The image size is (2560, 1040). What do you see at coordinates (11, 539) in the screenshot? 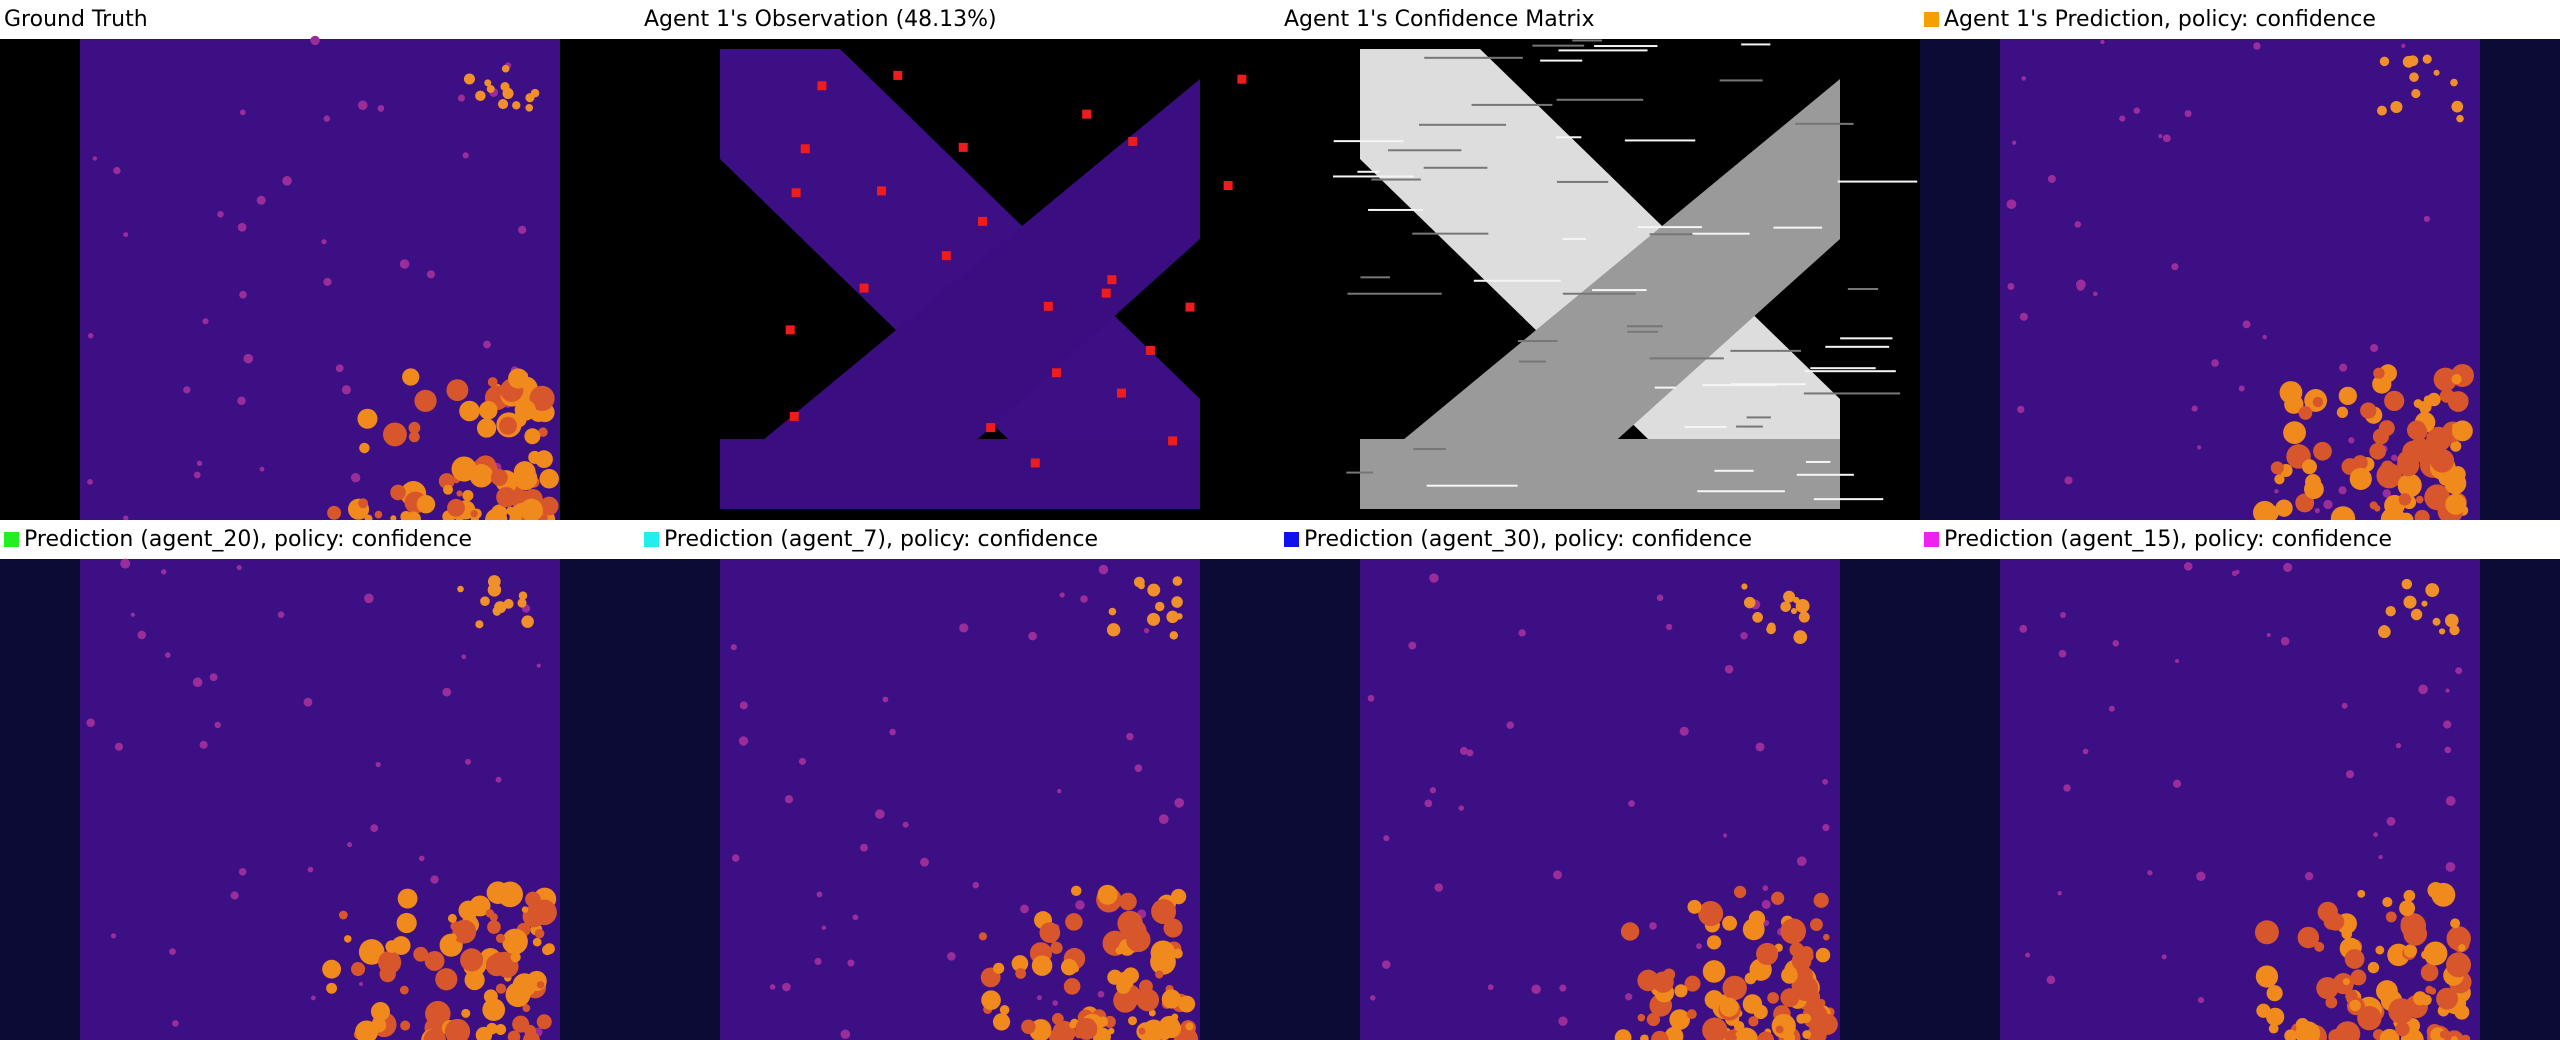
I see `legend-swatch` at bounding box center [11, 539].